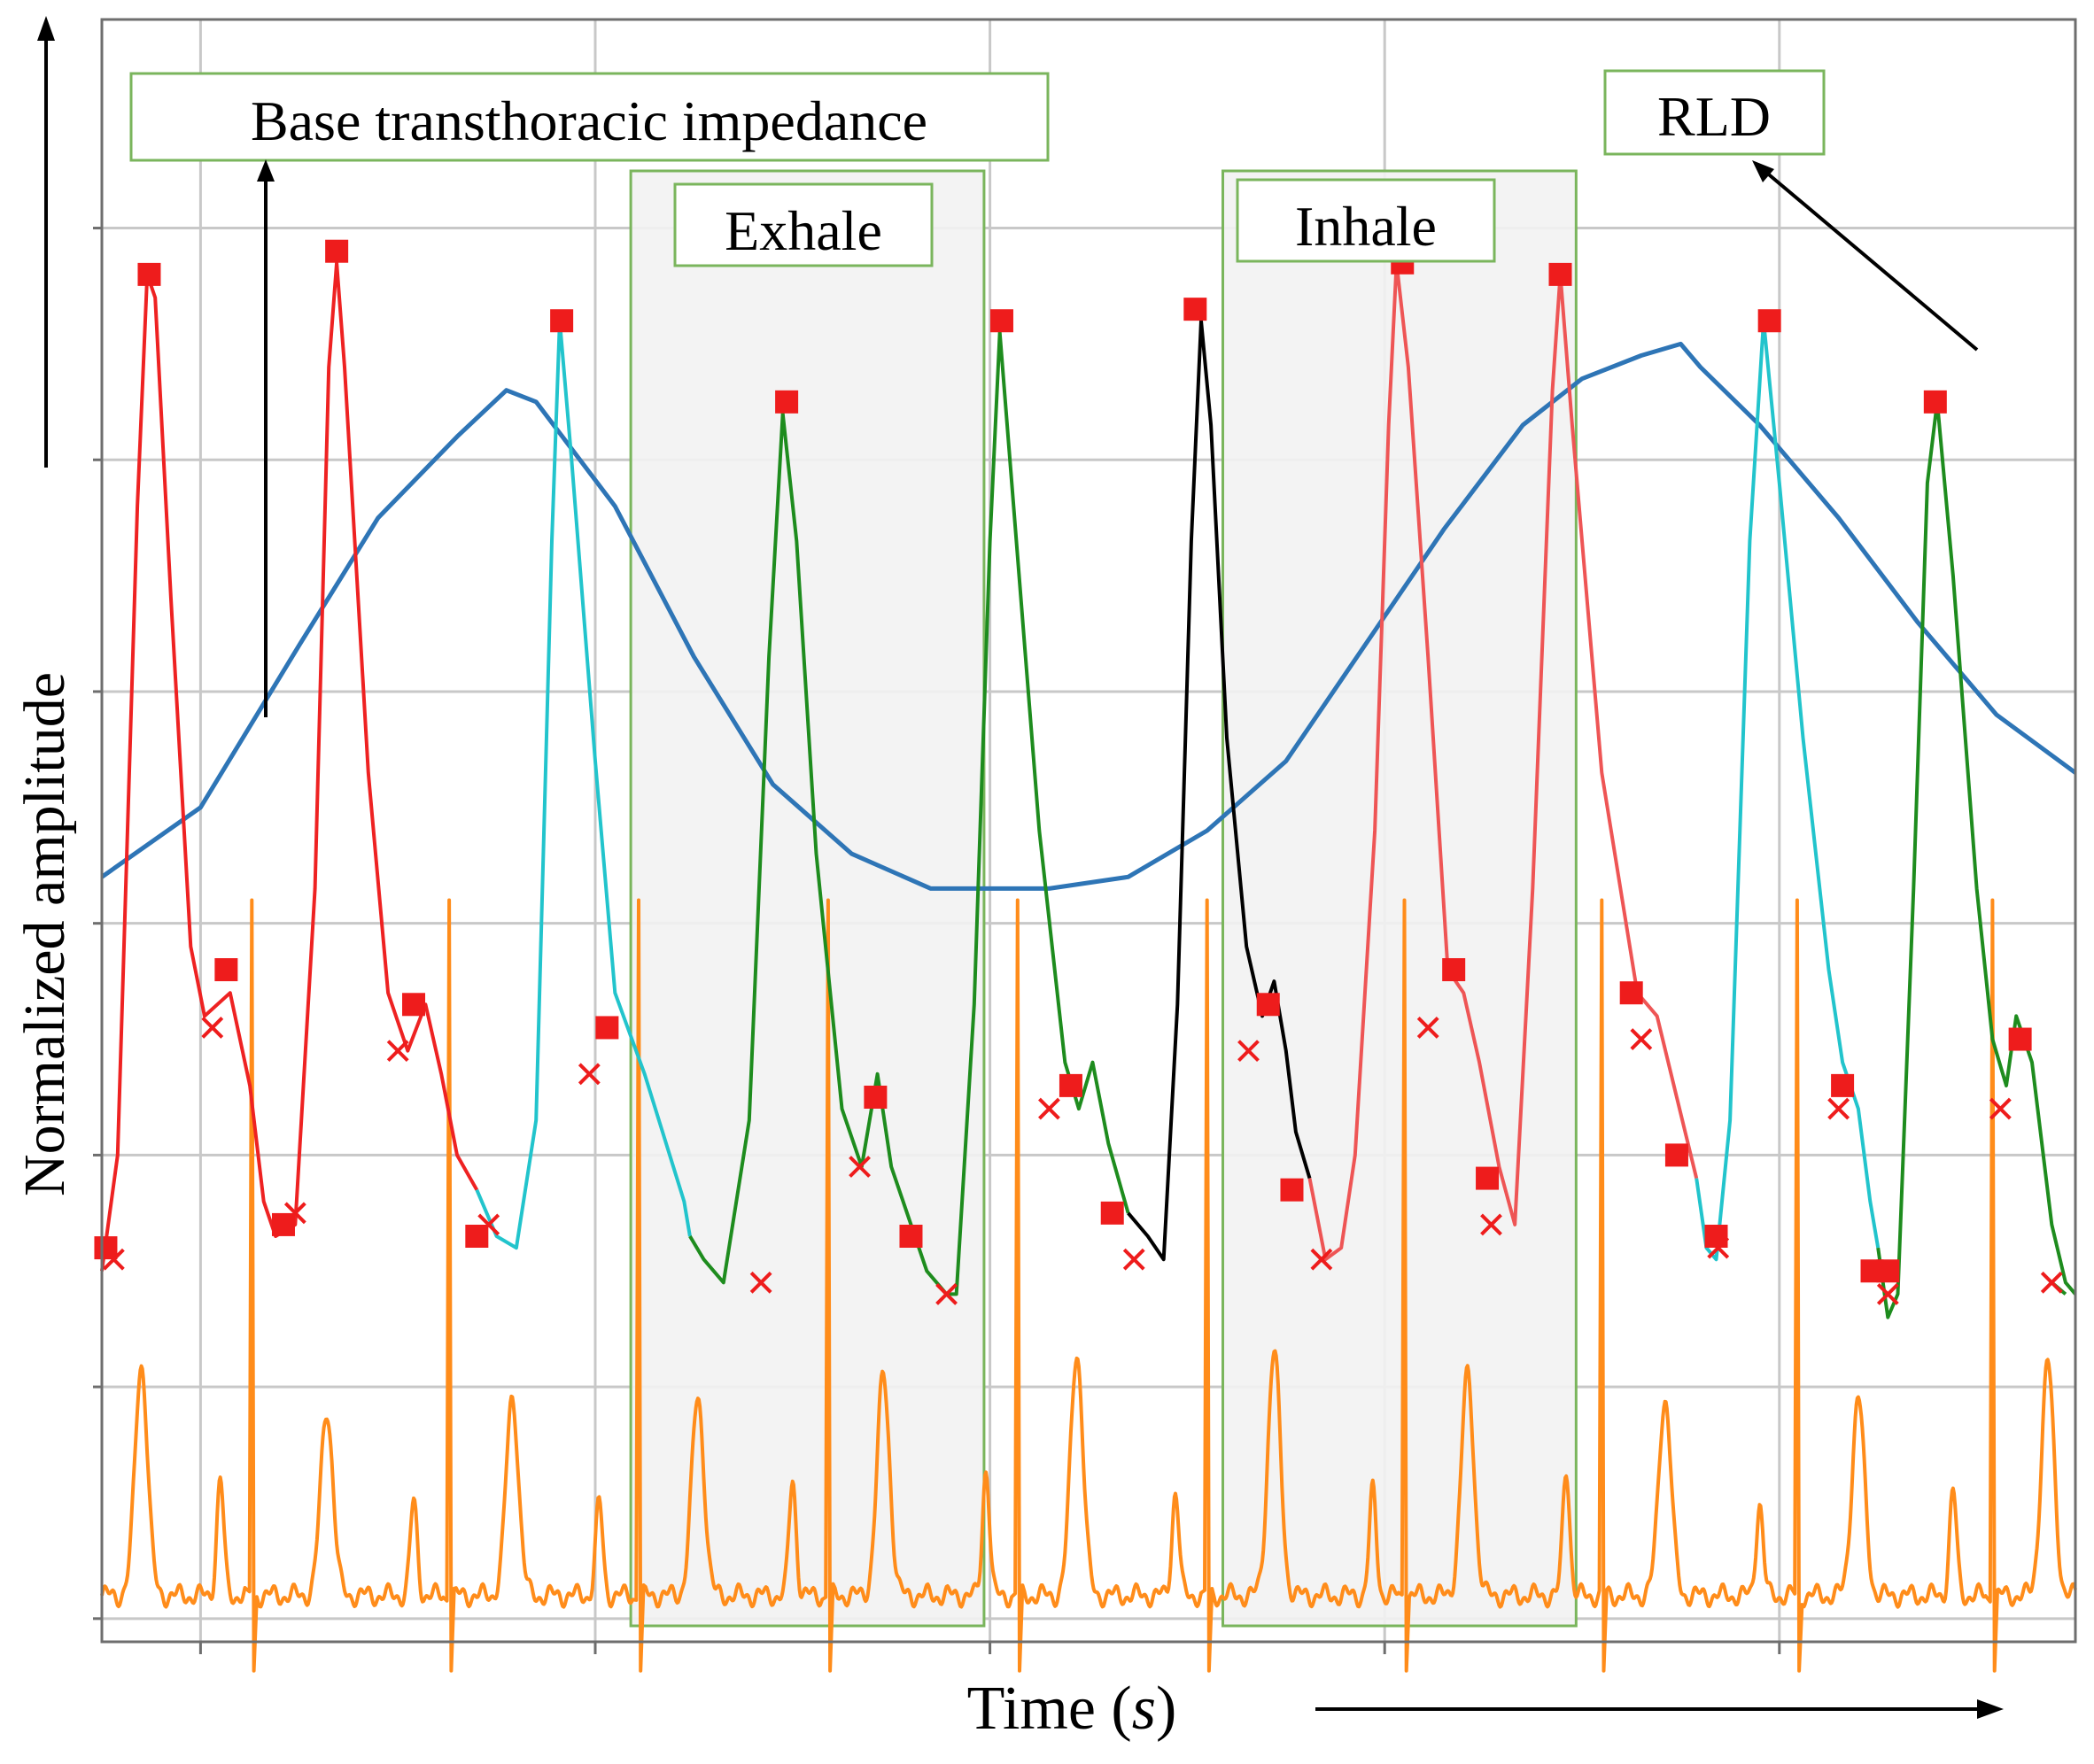 The height and width of the screenshot is (1764, 2094). Describe the element at coordinates (589, 120) in the screenshot. I see `annotation-base-impedance: Base transthoracic impedance` at that location.